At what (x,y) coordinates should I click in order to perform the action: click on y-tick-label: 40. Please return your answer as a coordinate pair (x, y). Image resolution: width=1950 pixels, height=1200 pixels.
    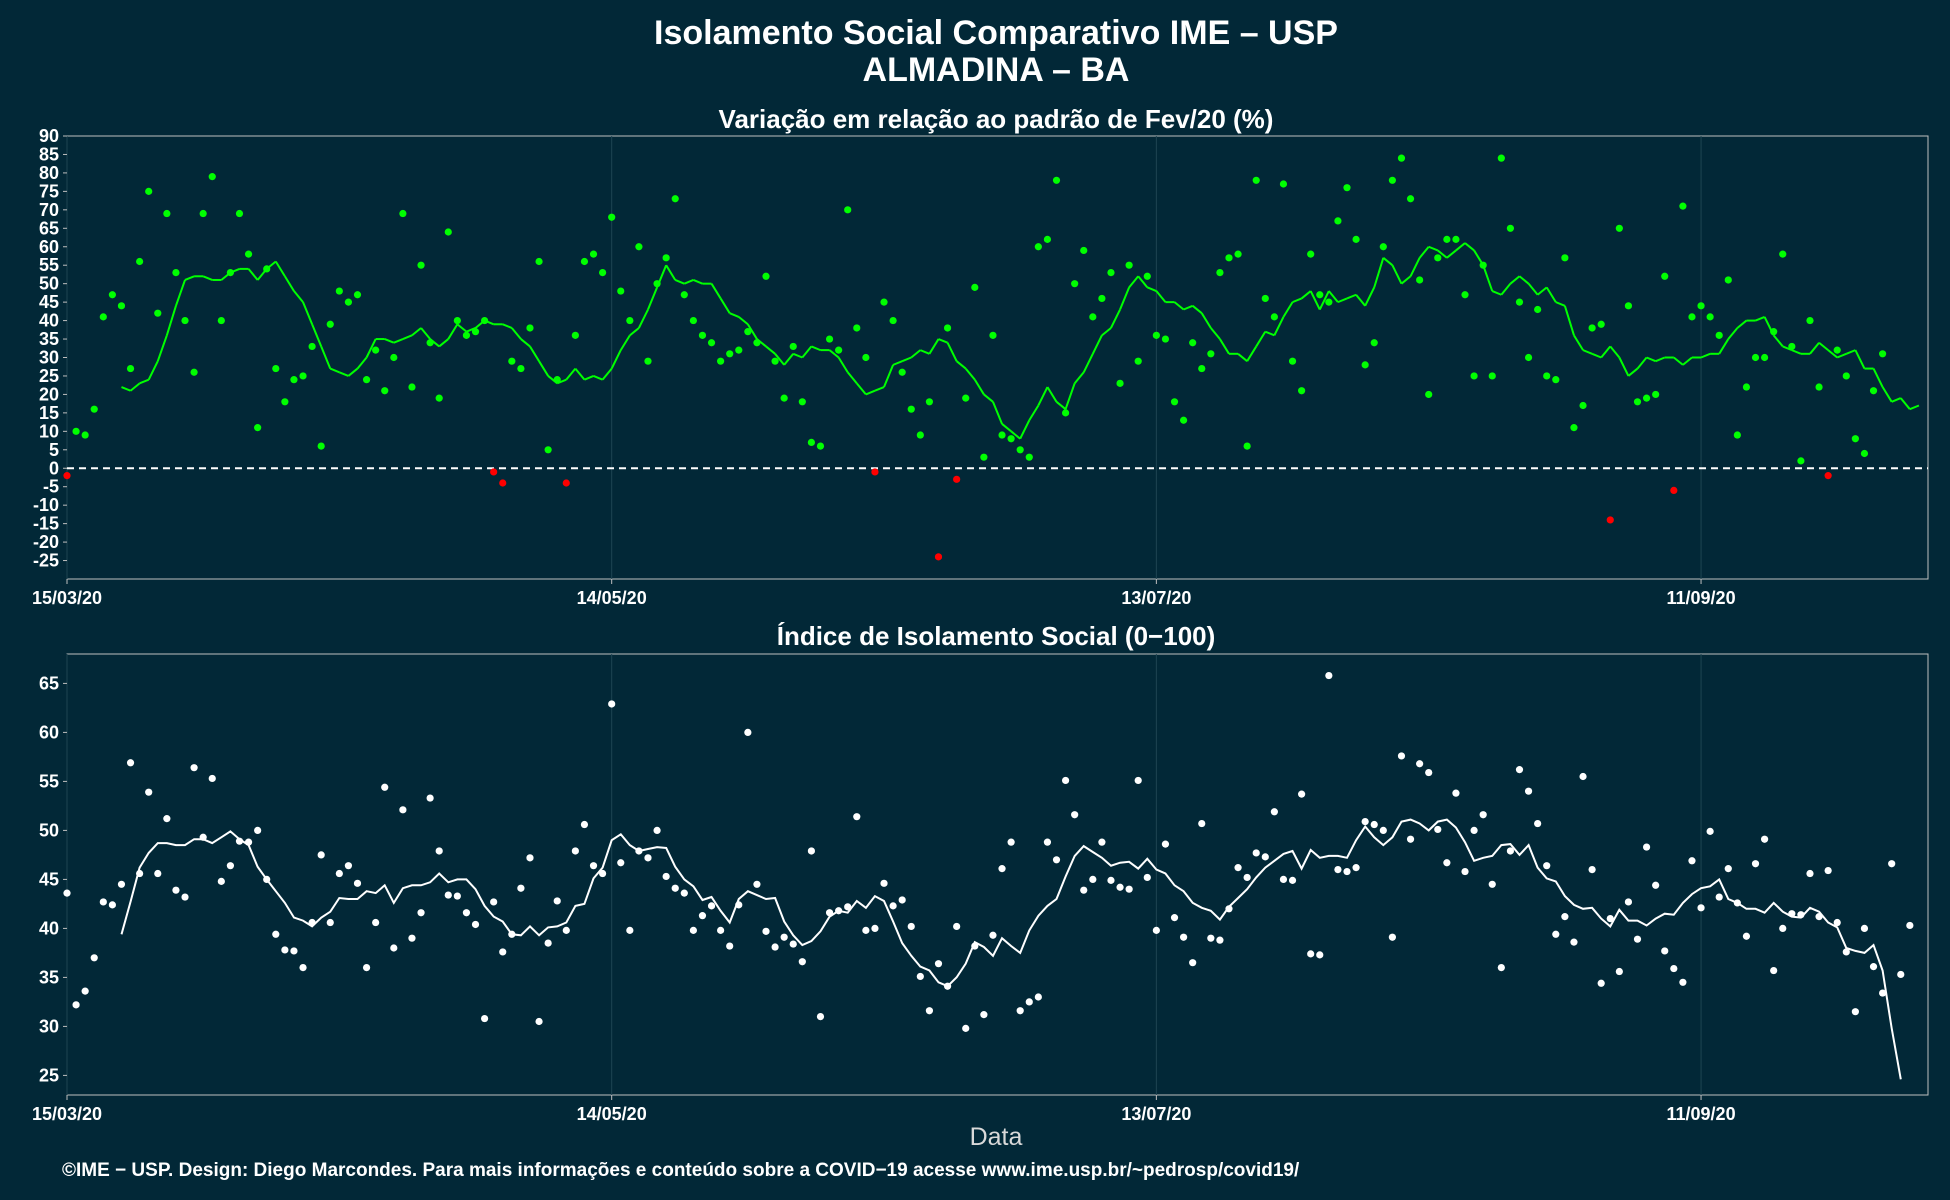
    Looking at the image, I should click on (49, 928).